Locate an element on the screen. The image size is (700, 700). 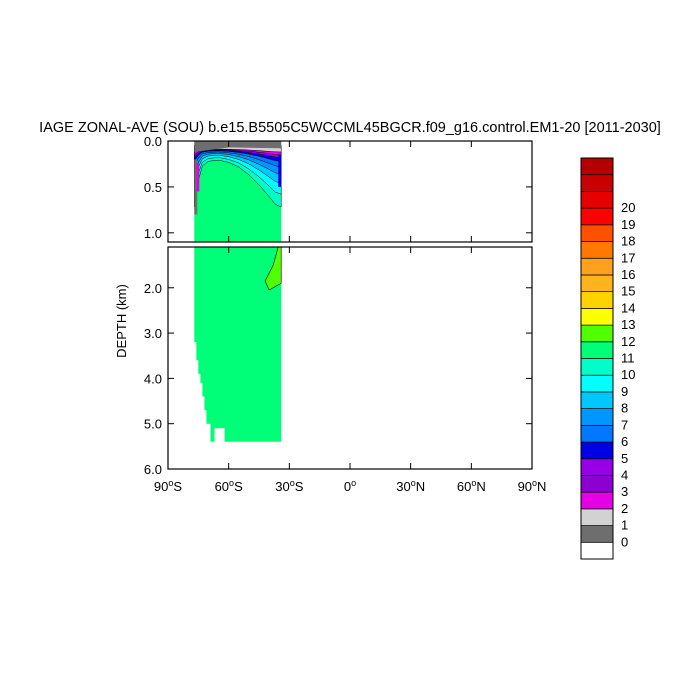
x-tick-label: 30oN is located at coordinates (410, 486).